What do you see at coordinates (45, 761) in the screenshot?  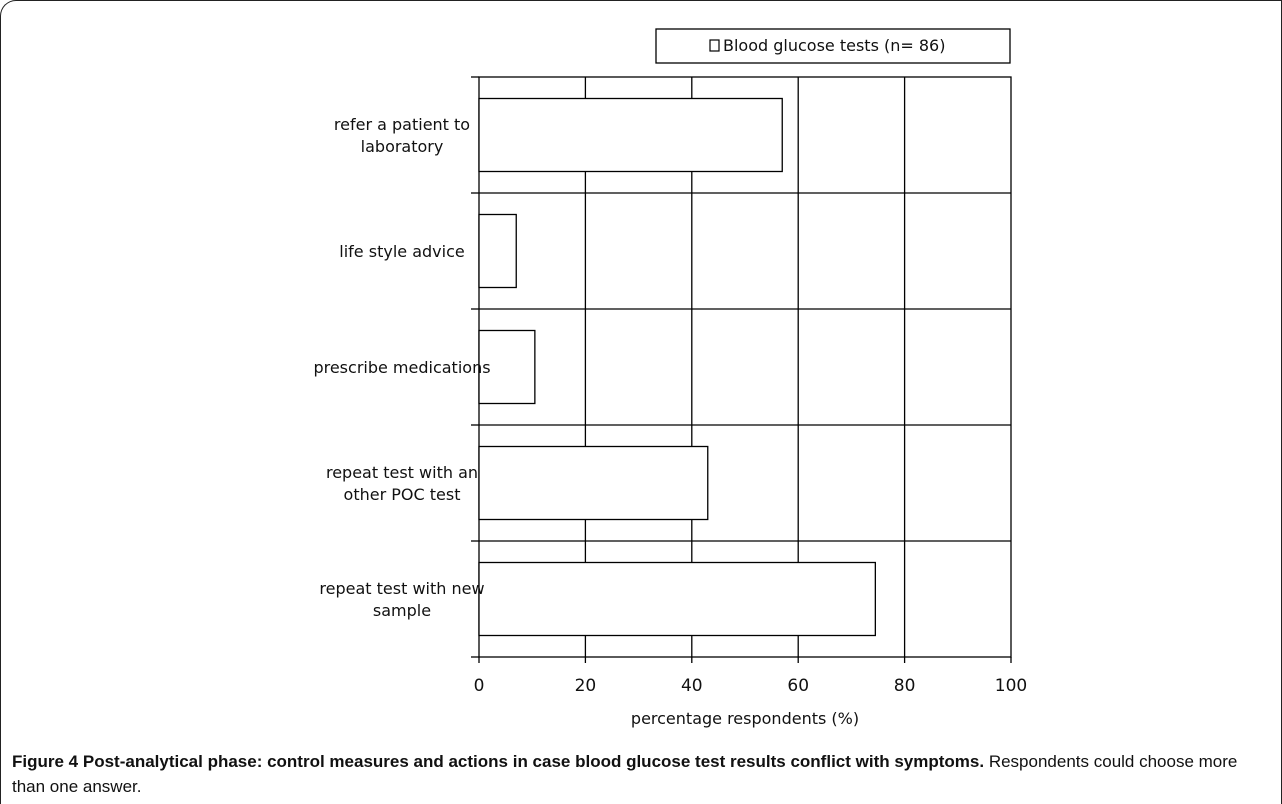 I see `caption-label: Figure 4` at bounding box center [45, 761].